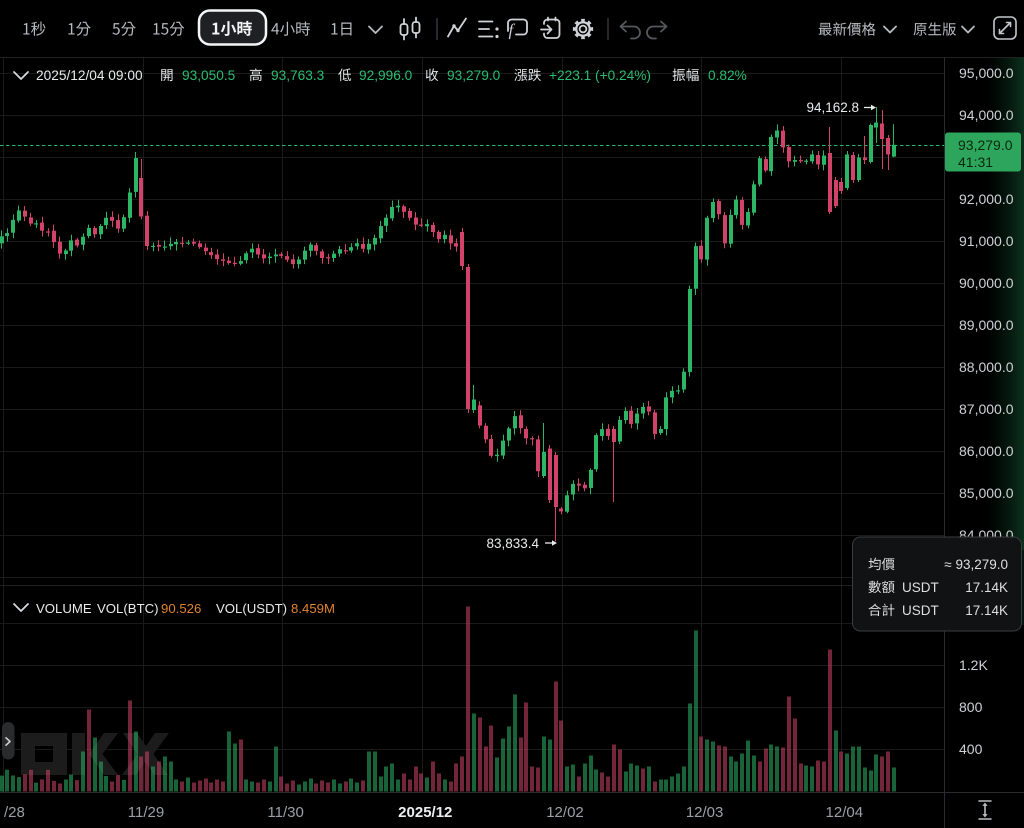 This screenshot has height=828, width=1024. I want to click on svg-text: 90.526, so click(181, 608).